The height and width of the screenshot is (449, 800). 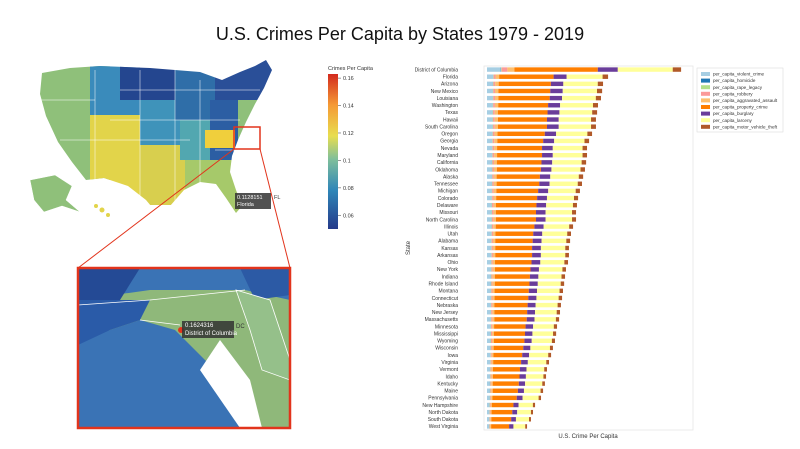 I want to click on y-tick-label: Vermont, so click(x=448, y=370).